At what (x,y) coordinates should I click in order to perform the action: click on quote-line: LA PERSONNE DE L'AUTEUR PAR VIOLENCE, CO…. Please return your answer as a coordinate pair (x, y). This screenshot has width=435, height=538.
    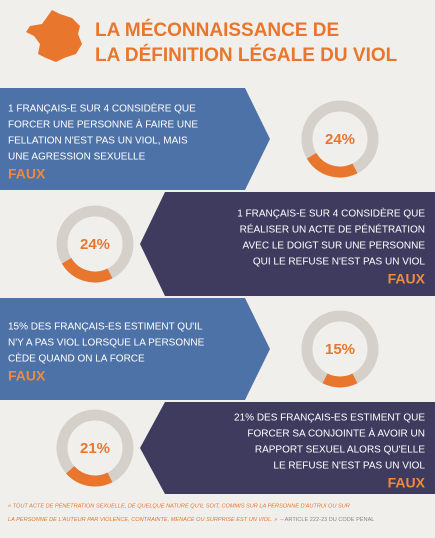
    Looking at the image, I should click on (191, 519).